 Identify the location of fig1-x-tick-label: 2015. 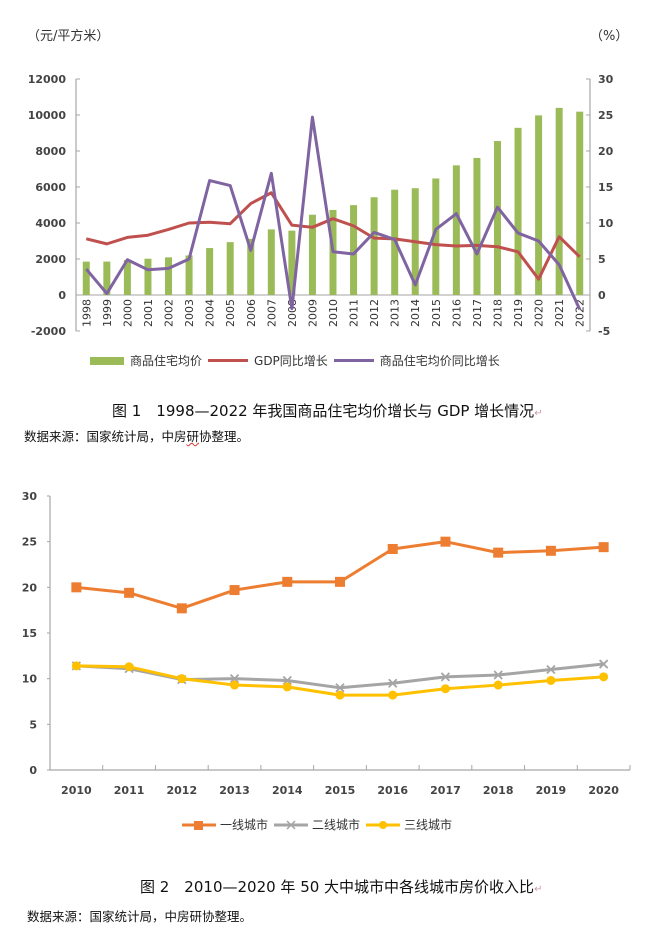
(436, 313).